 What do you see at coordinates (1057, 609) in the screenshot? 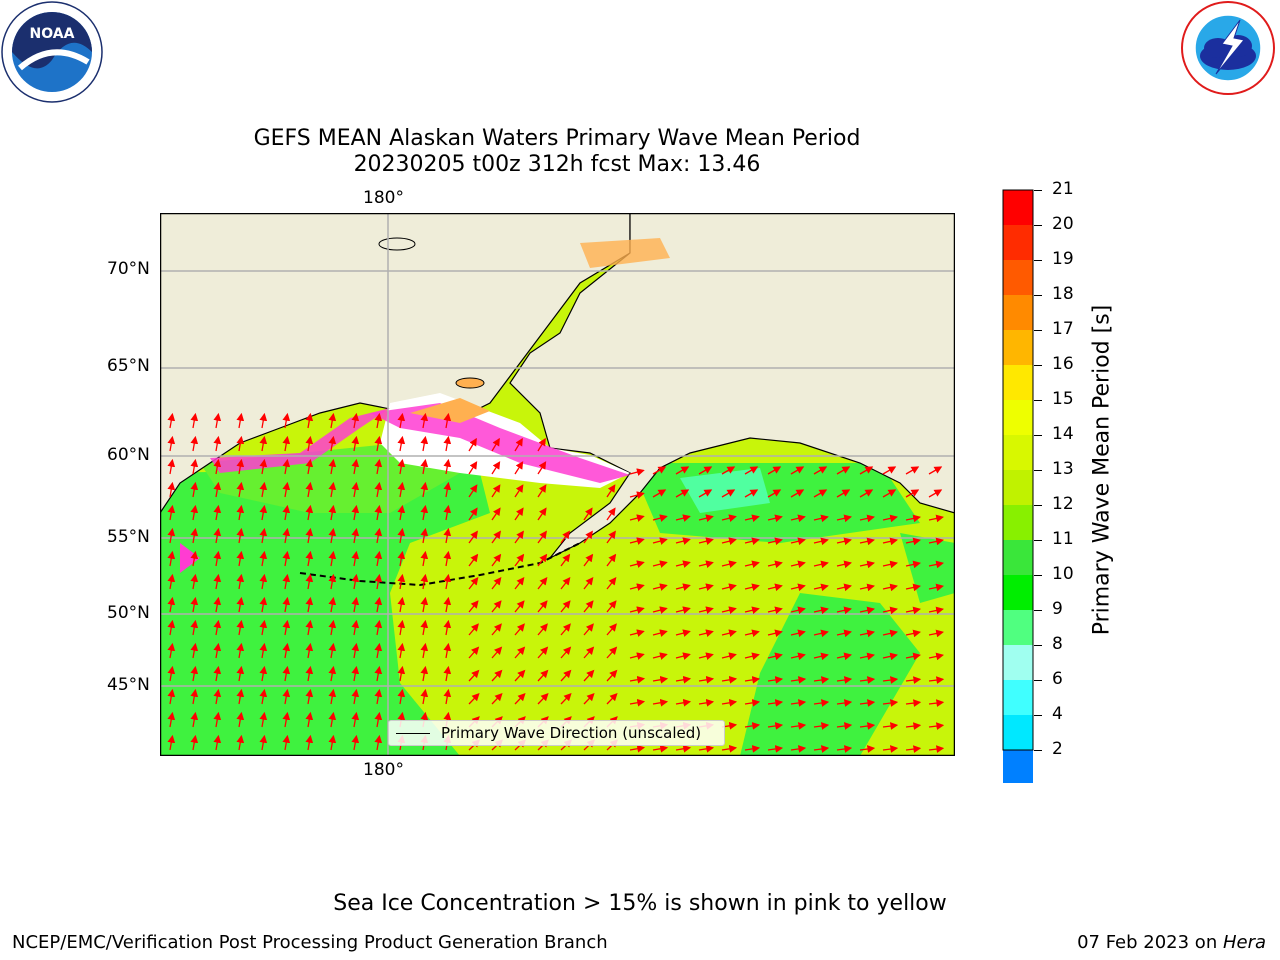
I see `colorbar-tick-label: 9` at bounding box center [1057, 609].